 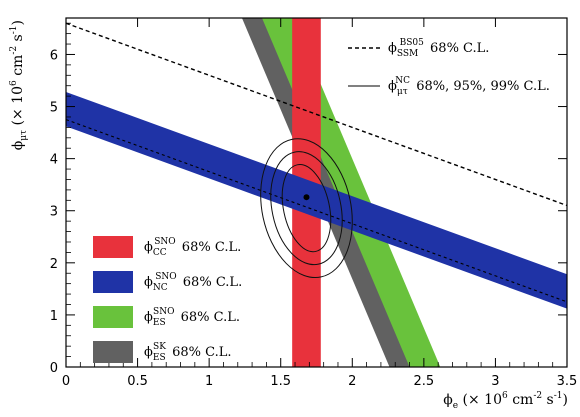 What do you see at coordinates (66, 381) in the screenshot?
I see `x-tick-label: 0` at bounding box center [66, 381].